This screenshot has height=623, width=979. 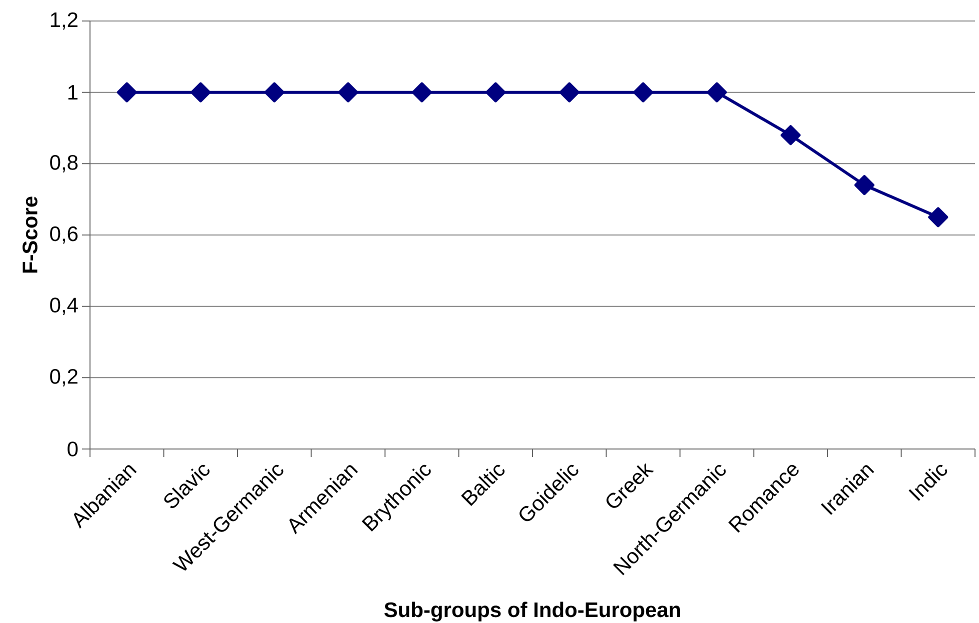 What do you see at coordinates (532, 612) in the screenshot?
I see `x-axis-title: Sub-groups of Indo-European` at bounding box center [532, 612].